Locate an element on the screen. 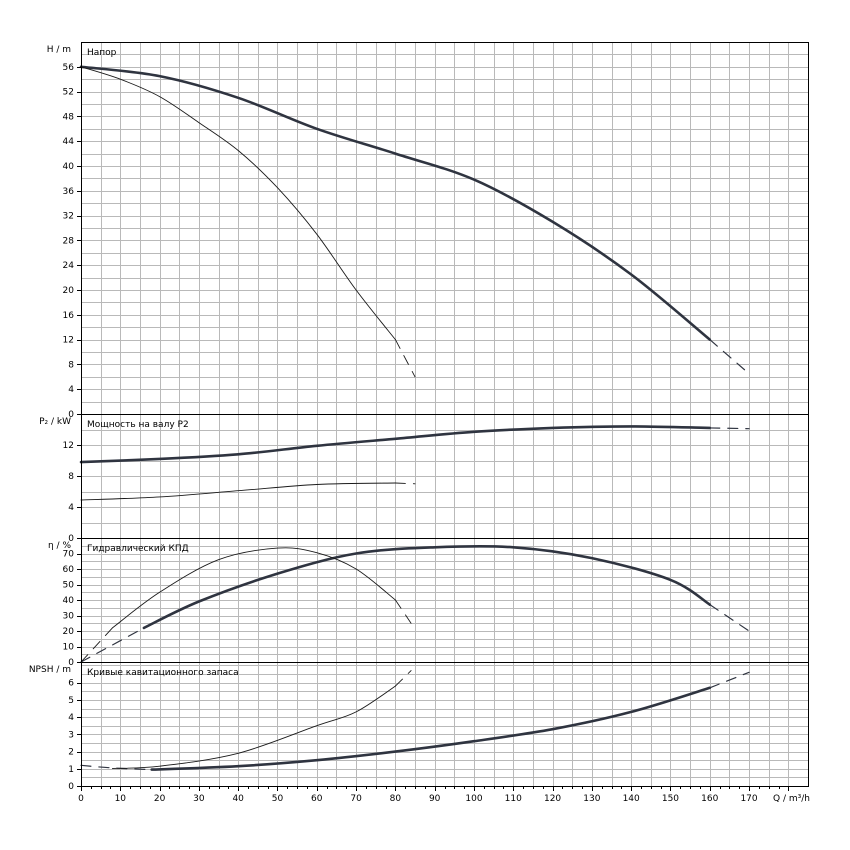 The height and width of the screenshot is (850, 850). head-y-tick-label: 24 is located at coordinates (69, 266).